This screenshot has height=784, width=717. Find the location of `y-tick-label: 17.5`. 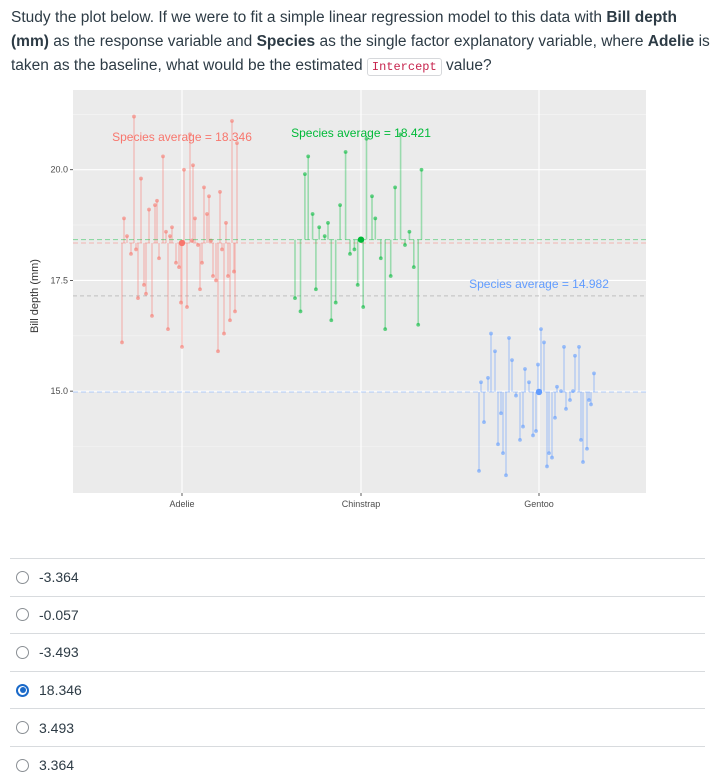

y-tick-label: 17.5 is located at coordinates (59, 280).